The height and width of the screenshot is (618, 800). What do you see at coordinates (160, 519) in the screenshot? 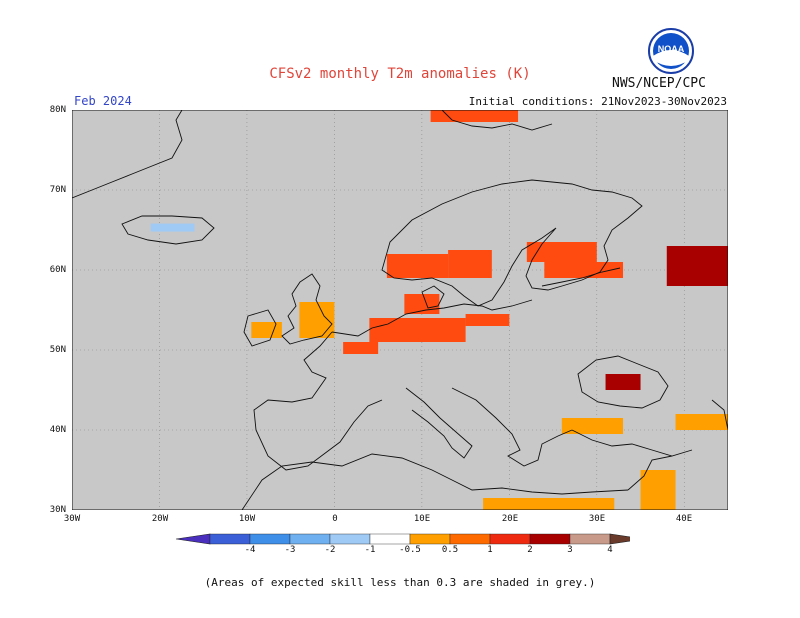
I see `lon-label: 20W` at bounding box center [160, 519].